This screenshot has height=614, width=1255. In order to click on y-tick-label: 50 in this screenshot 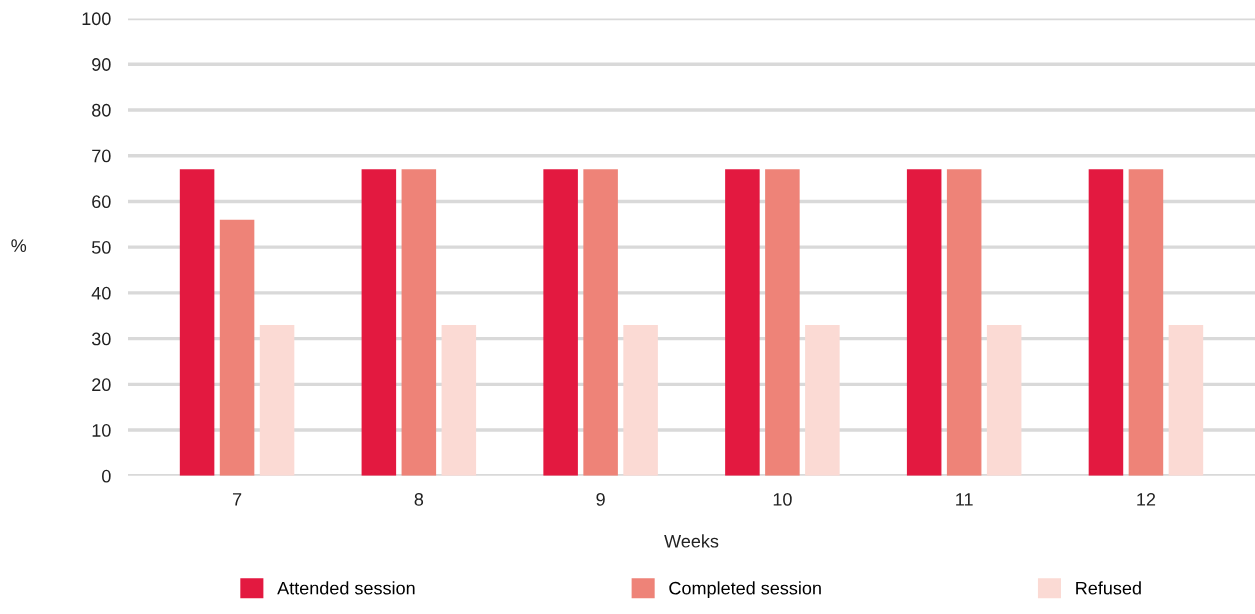, I will do `click(101, 247)`.